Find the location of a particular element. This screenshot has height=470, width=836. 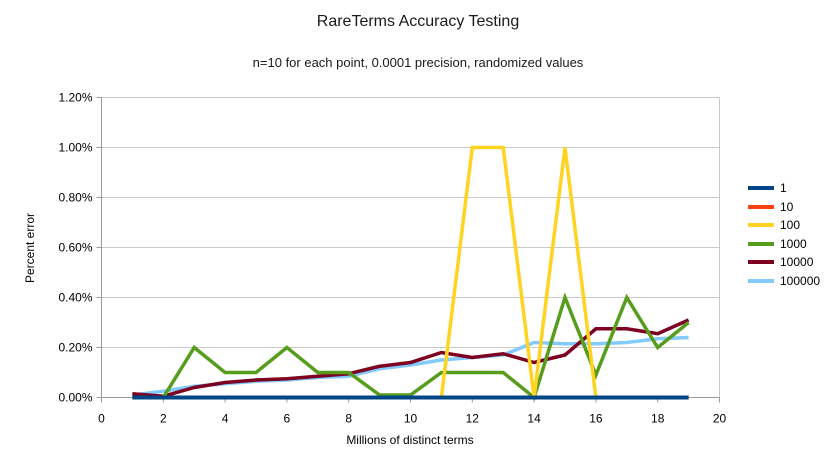

x-tick-label: 4 is located at coordinates (225, 419).